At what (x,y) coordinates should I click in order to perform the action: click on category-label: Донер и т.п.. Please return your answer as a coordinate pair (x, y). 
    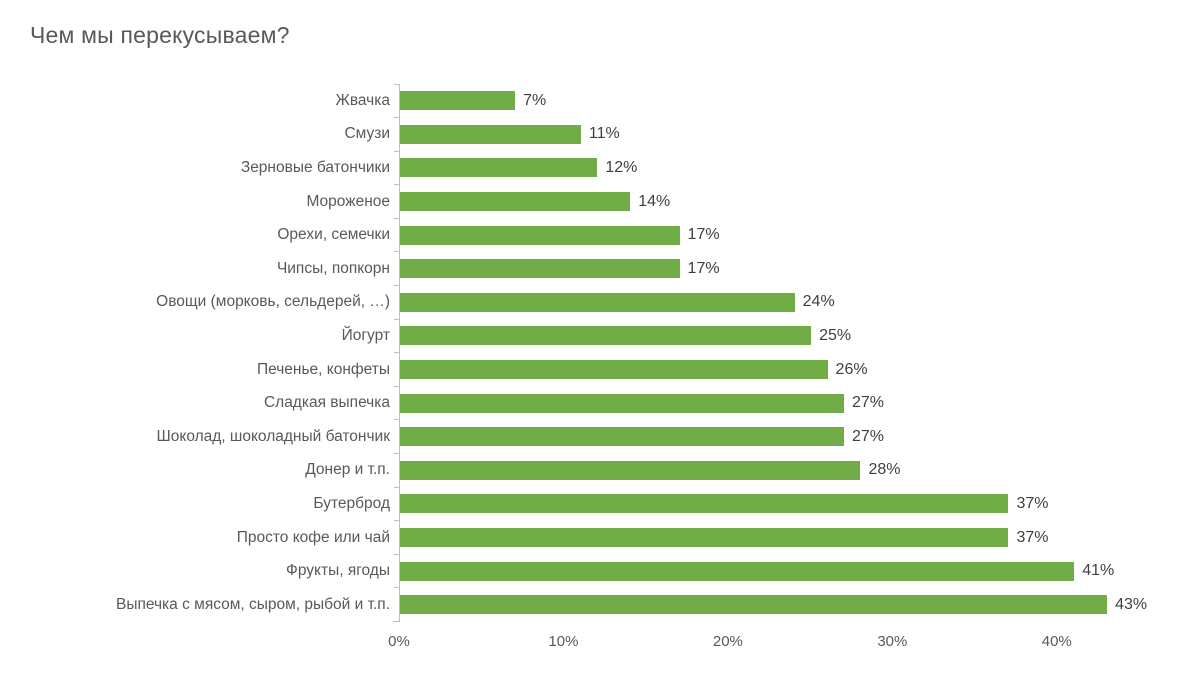
    Looking at the image, I should click on (347, 470).